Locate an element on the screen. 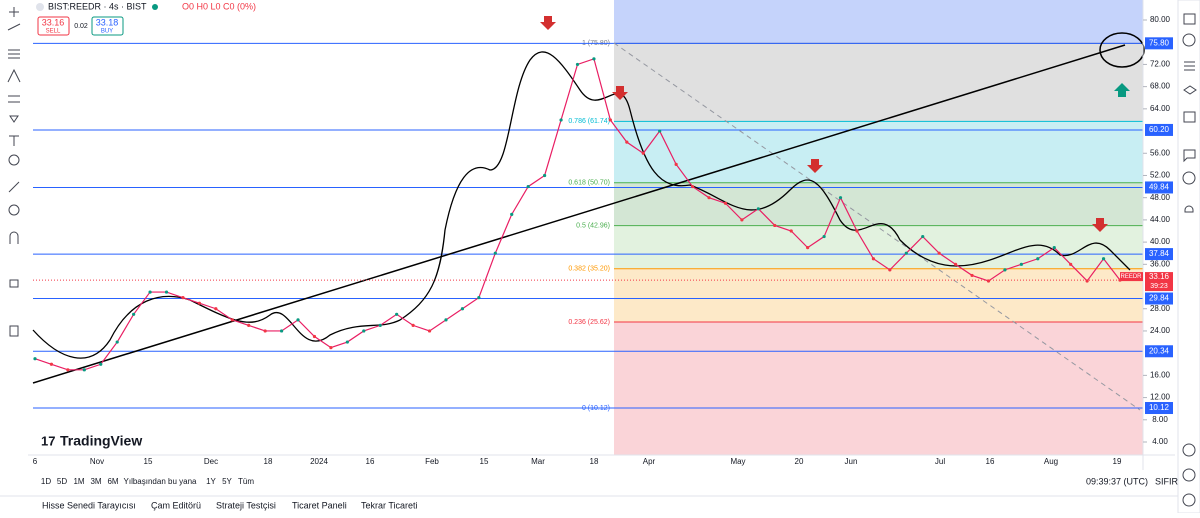 This screenshot has width=1200, height=518. range-button: Tüm is located at coordinates (246, 481).